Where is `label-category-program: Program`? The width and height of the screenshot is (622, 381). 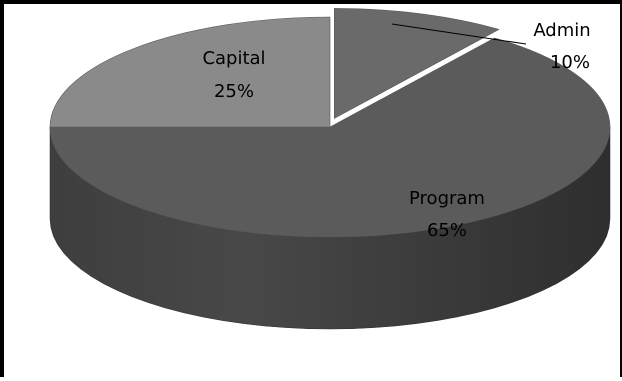
label-category-program: Program is located at coordinates (447, 198).